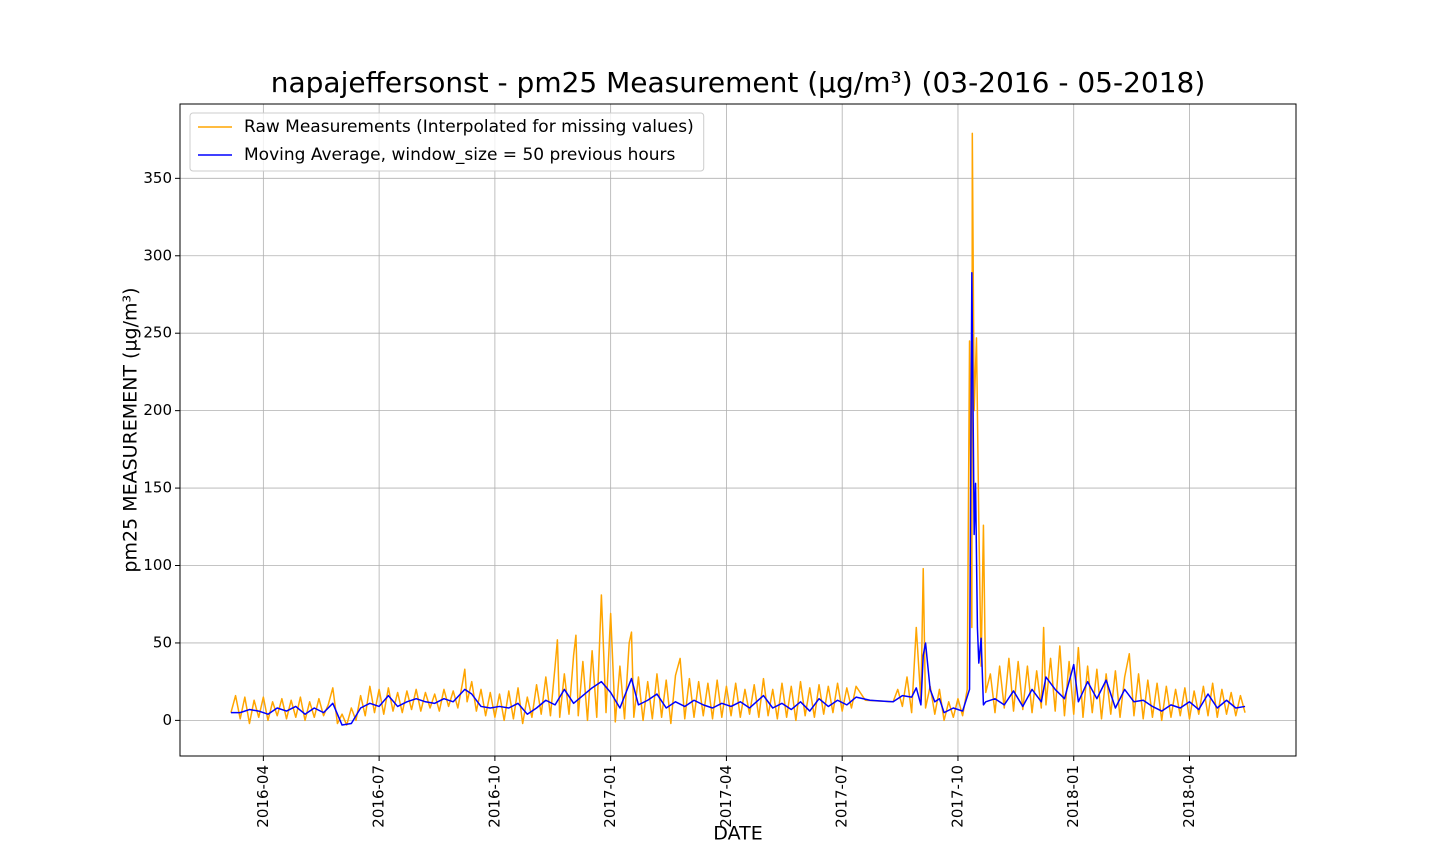 Image resolution: width=1440 pixels, height=864 pixels. I want to click on x-tick-label: 2017-01, so click(610, 796).